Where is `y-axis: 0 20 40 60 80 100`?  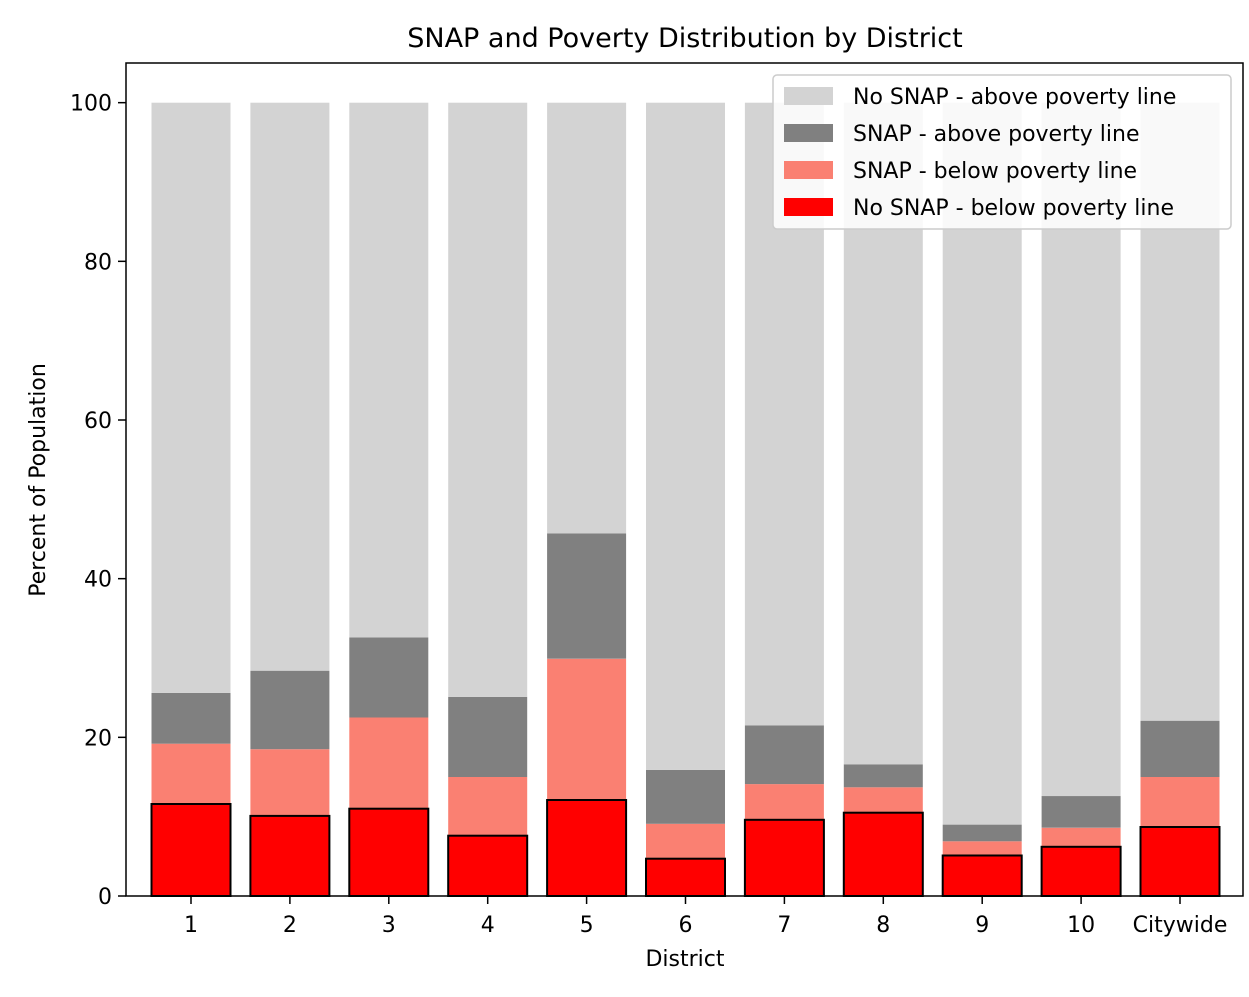
y-axis: 0 20 40 60 80 100 is located at coordinates (98, 501).